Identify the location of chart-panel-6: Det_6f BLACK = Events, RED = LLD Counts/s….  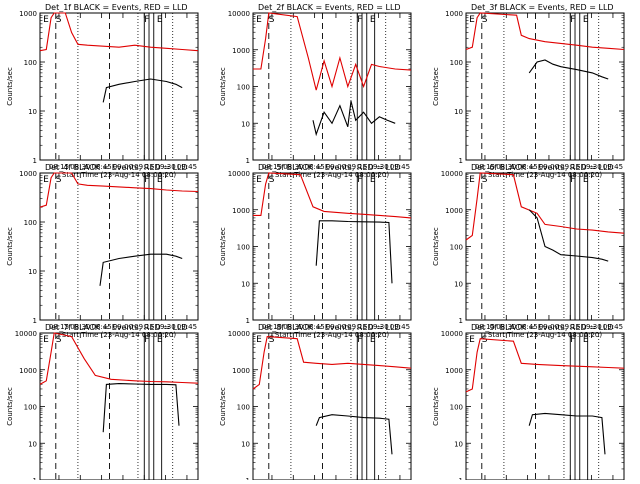
(528, 251).